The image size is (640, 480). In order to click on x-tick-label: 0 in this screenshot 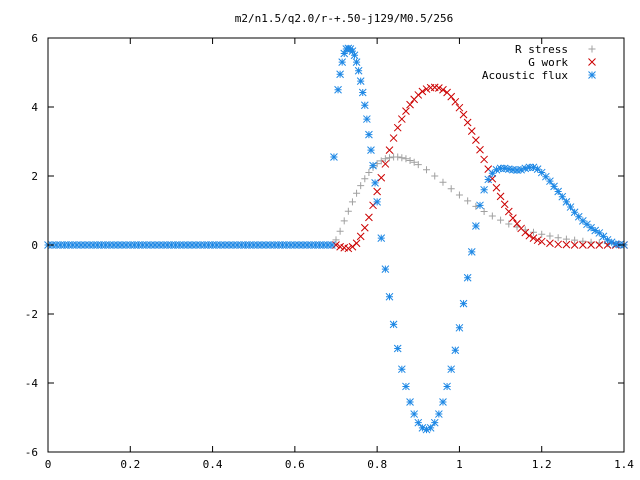, I will do `click(48, 464)`.